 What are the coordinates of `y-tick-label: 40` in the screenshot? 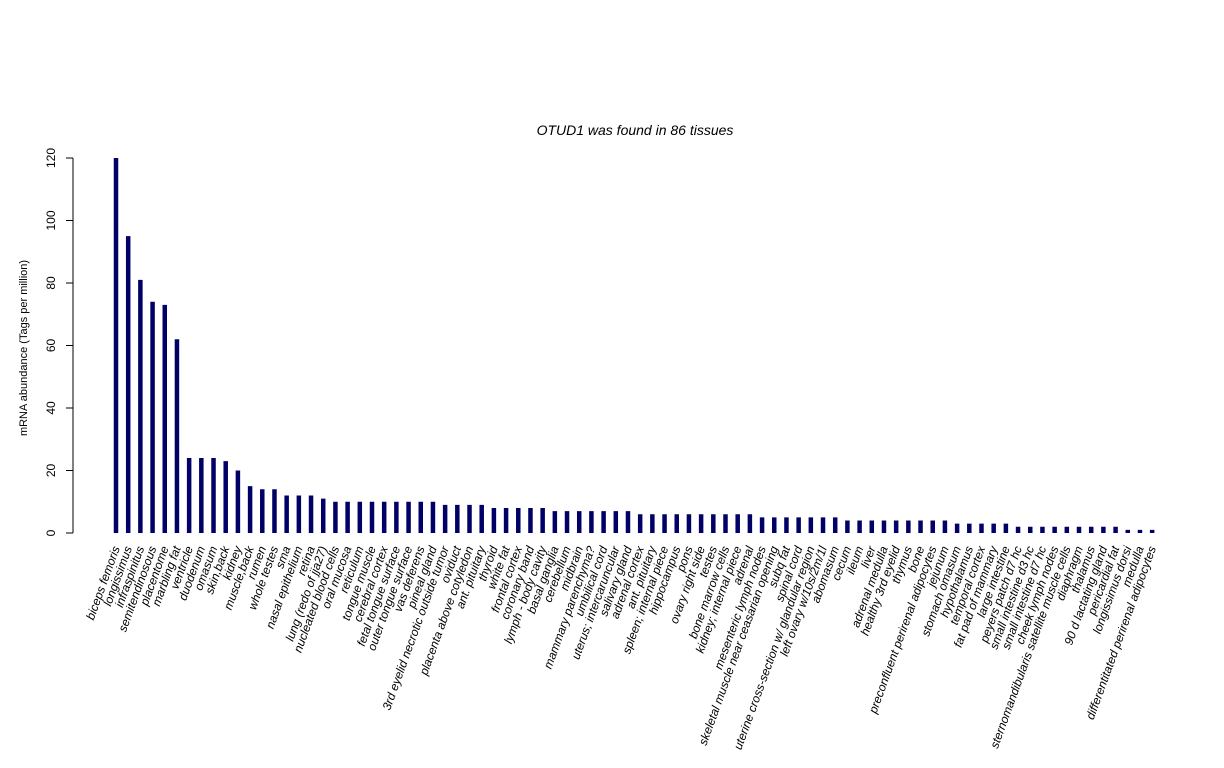 It's located at (51, 408).